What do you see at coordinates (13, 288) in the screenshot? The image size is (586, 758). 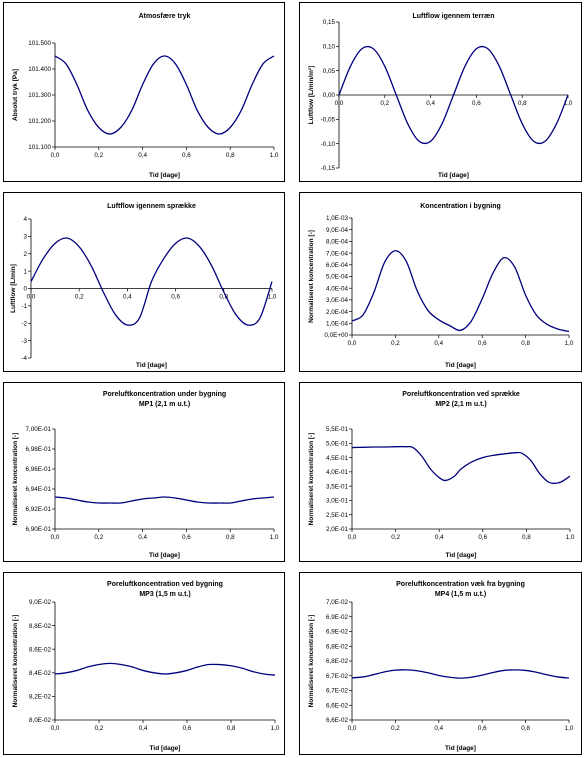 I see `y-axis-title: Luftflow [L/min]` at bounding box center [13, 288].